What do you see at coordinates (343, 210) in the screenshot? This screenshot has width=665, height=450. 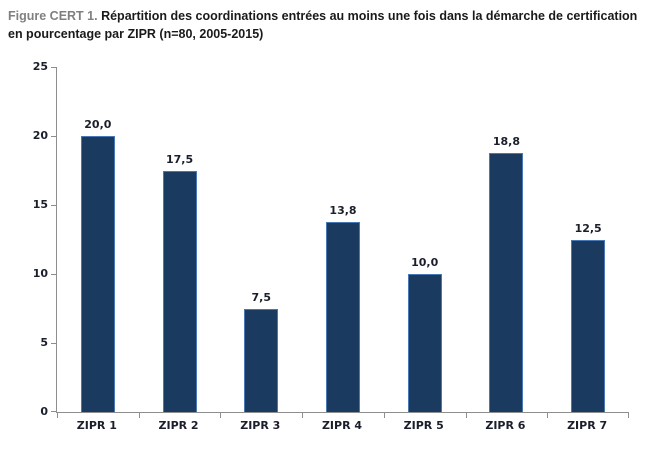 I see `bar-value-label: 13,8` at bounding box center [343, 210].